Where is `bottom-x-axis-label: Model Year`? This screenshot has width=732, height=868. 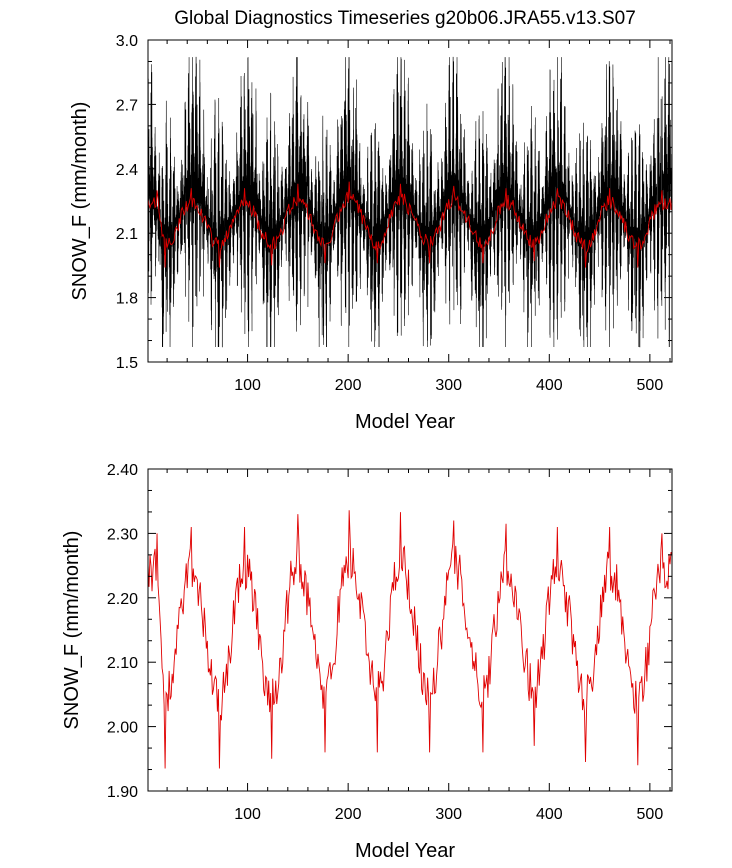 bottom-x-axis-label: Model Year is located at coordinates (405, 851).